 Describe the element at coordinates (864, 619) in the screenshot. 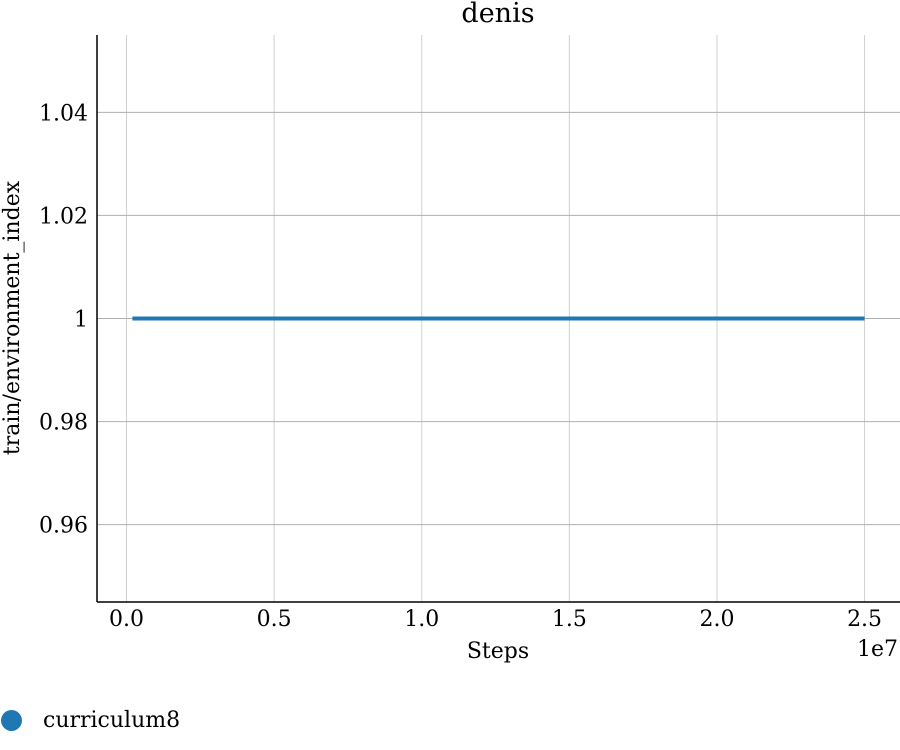

I see `x-tick-label: 2.5` at that location.